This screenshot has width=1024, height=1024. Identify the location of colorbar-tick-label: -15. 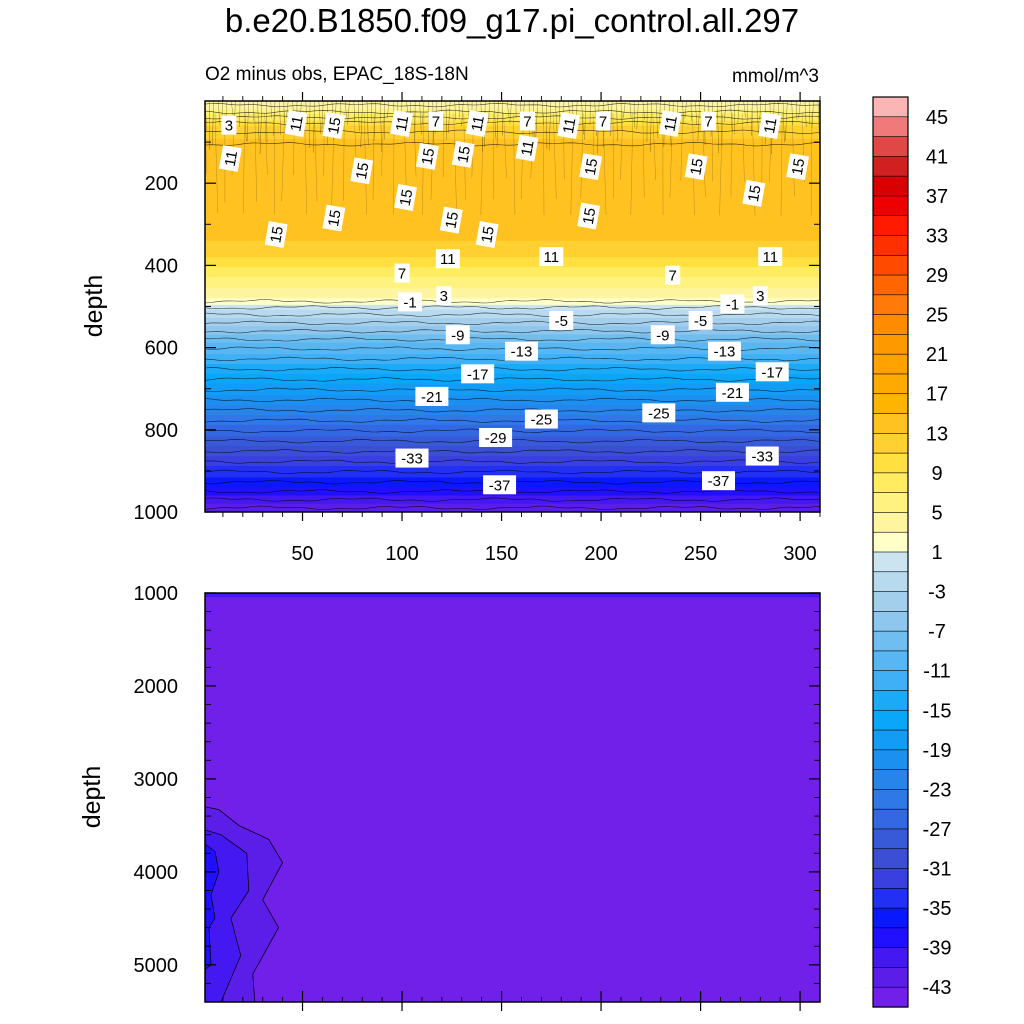
(937, 711).